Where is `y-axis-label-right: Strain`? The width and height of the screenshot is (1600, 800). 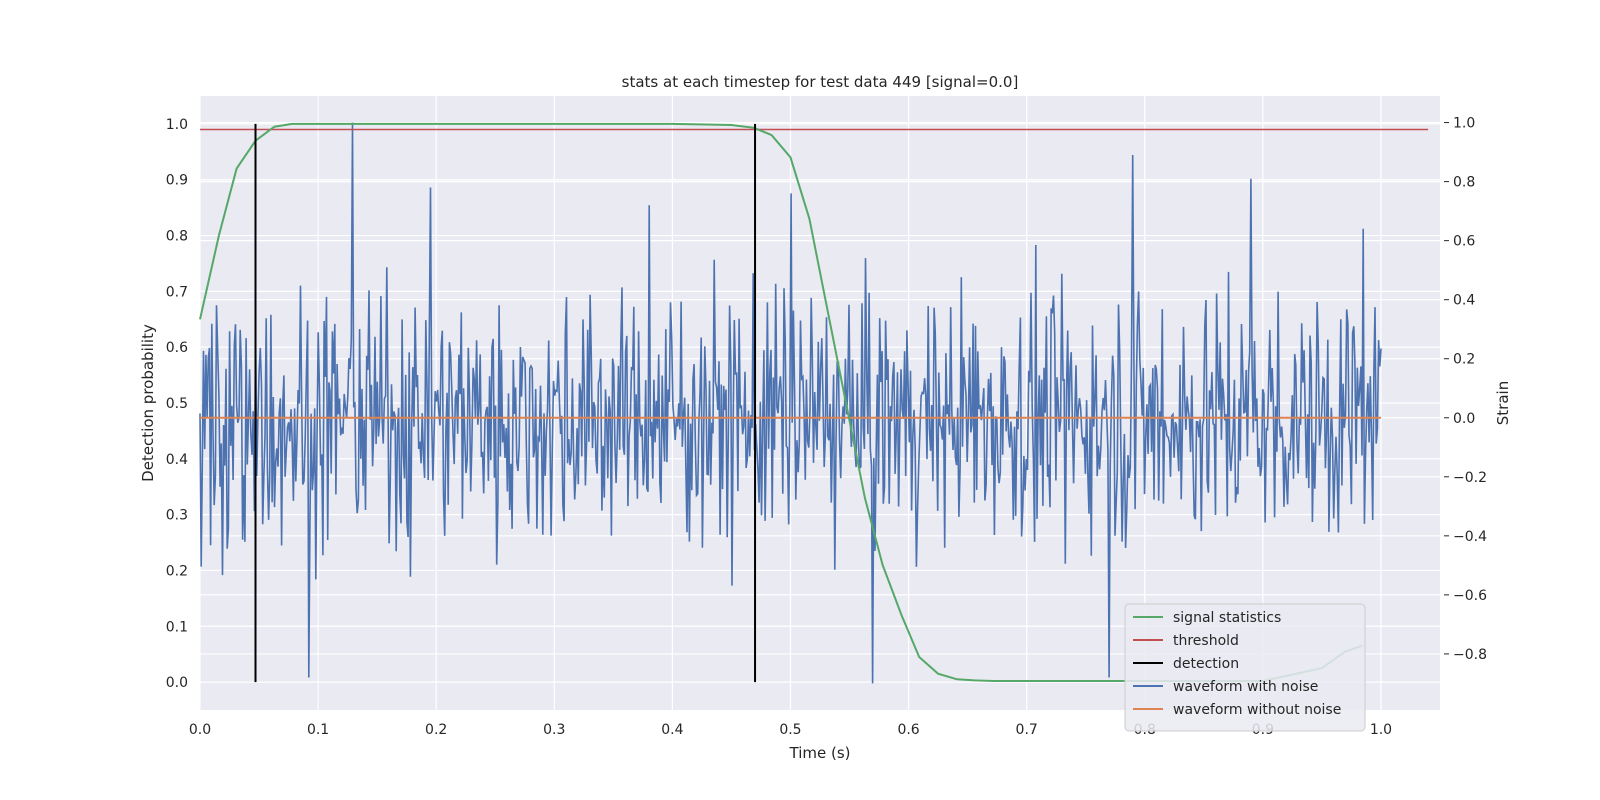 y-axis-label-right: Strain is located at coordinates (1503, 403).